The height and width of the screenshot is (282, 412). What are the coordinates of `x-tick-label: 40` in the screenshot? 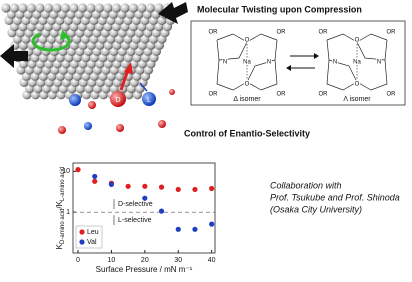 It's located at (212, 260).